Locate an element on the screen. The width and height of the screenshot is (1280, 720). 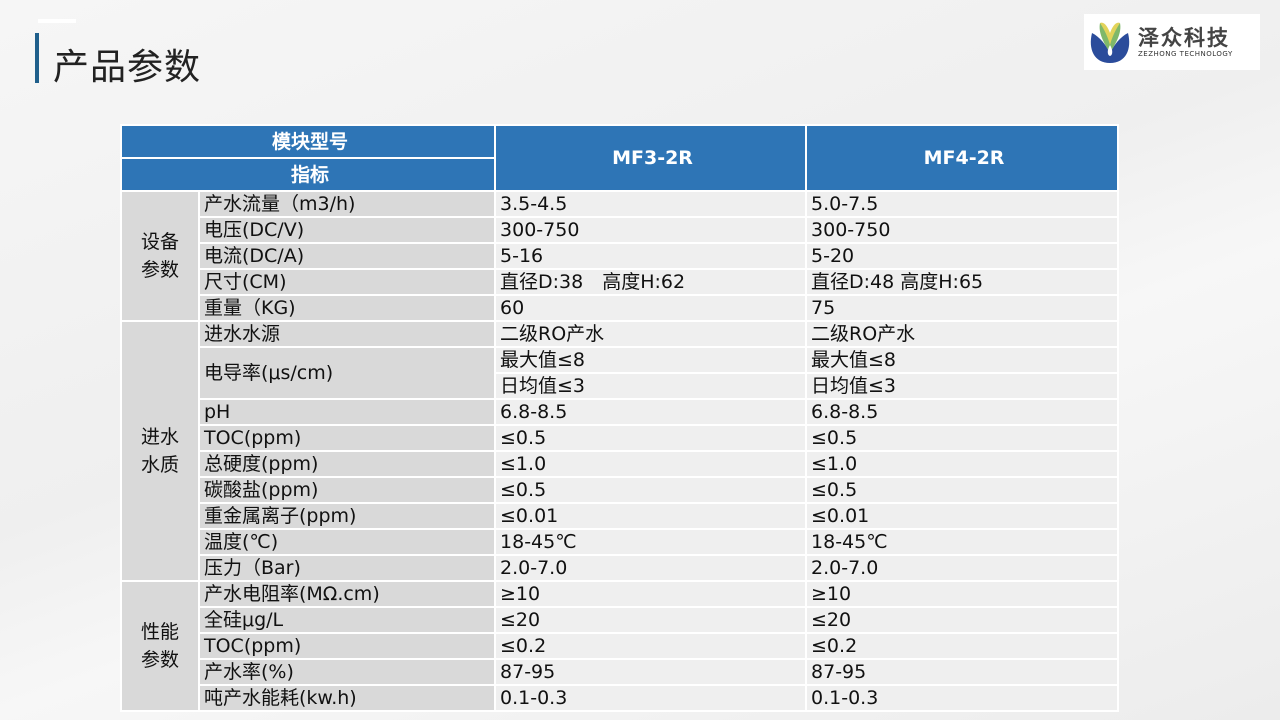
parameter-label: 产水电阻率(MΩ.cm) is located at coordinates (347, 594).